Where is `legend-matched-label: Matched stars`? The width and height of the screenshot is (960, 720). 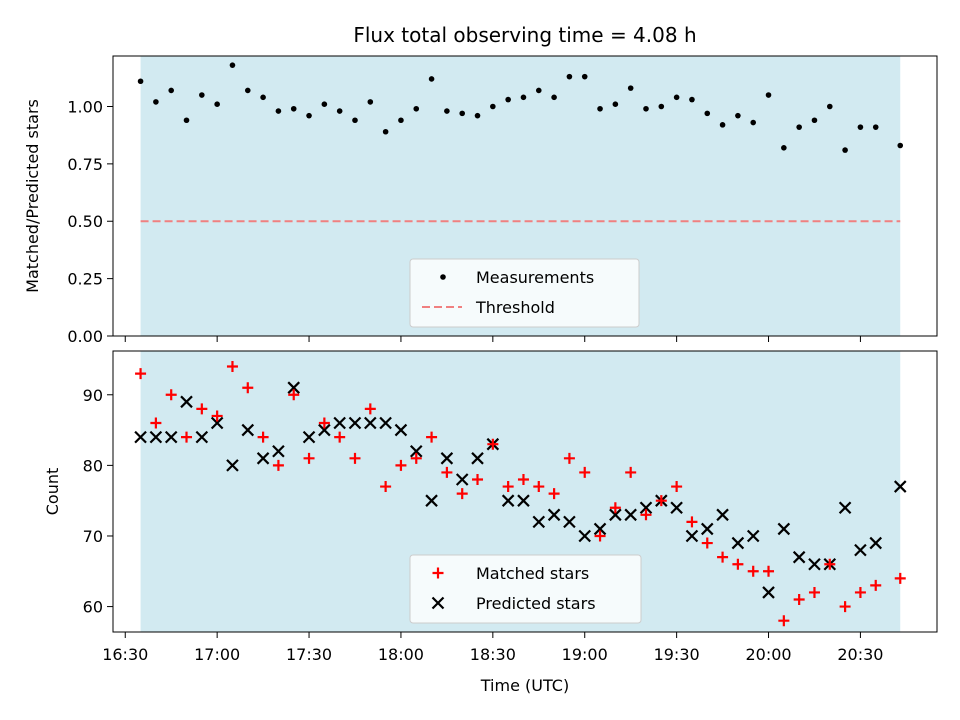
legend-matched-label: Matched stars is located at coordinates (532, 573).